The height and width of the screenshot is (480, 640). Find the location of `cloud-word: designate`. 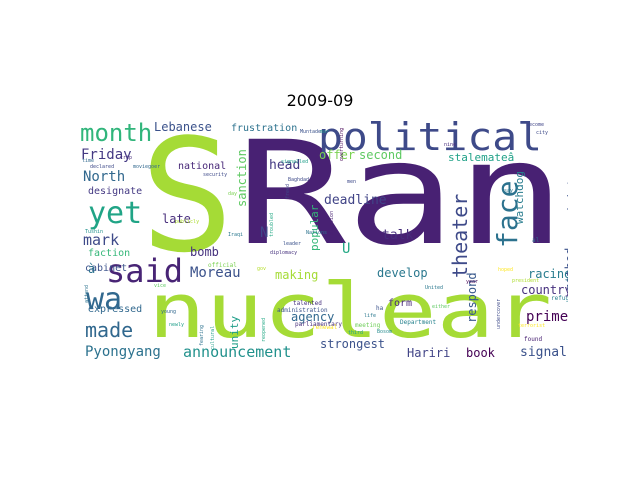

cloud-word: designate is located at coordinates (115, 191).